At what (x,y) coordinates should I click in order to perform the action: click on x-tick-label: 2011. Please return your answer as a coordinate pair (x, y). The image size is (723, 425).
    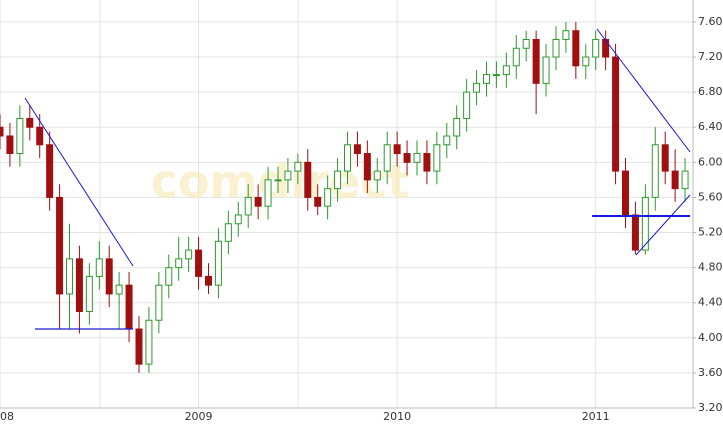
    Looking at the image, I should click on (596, 416).